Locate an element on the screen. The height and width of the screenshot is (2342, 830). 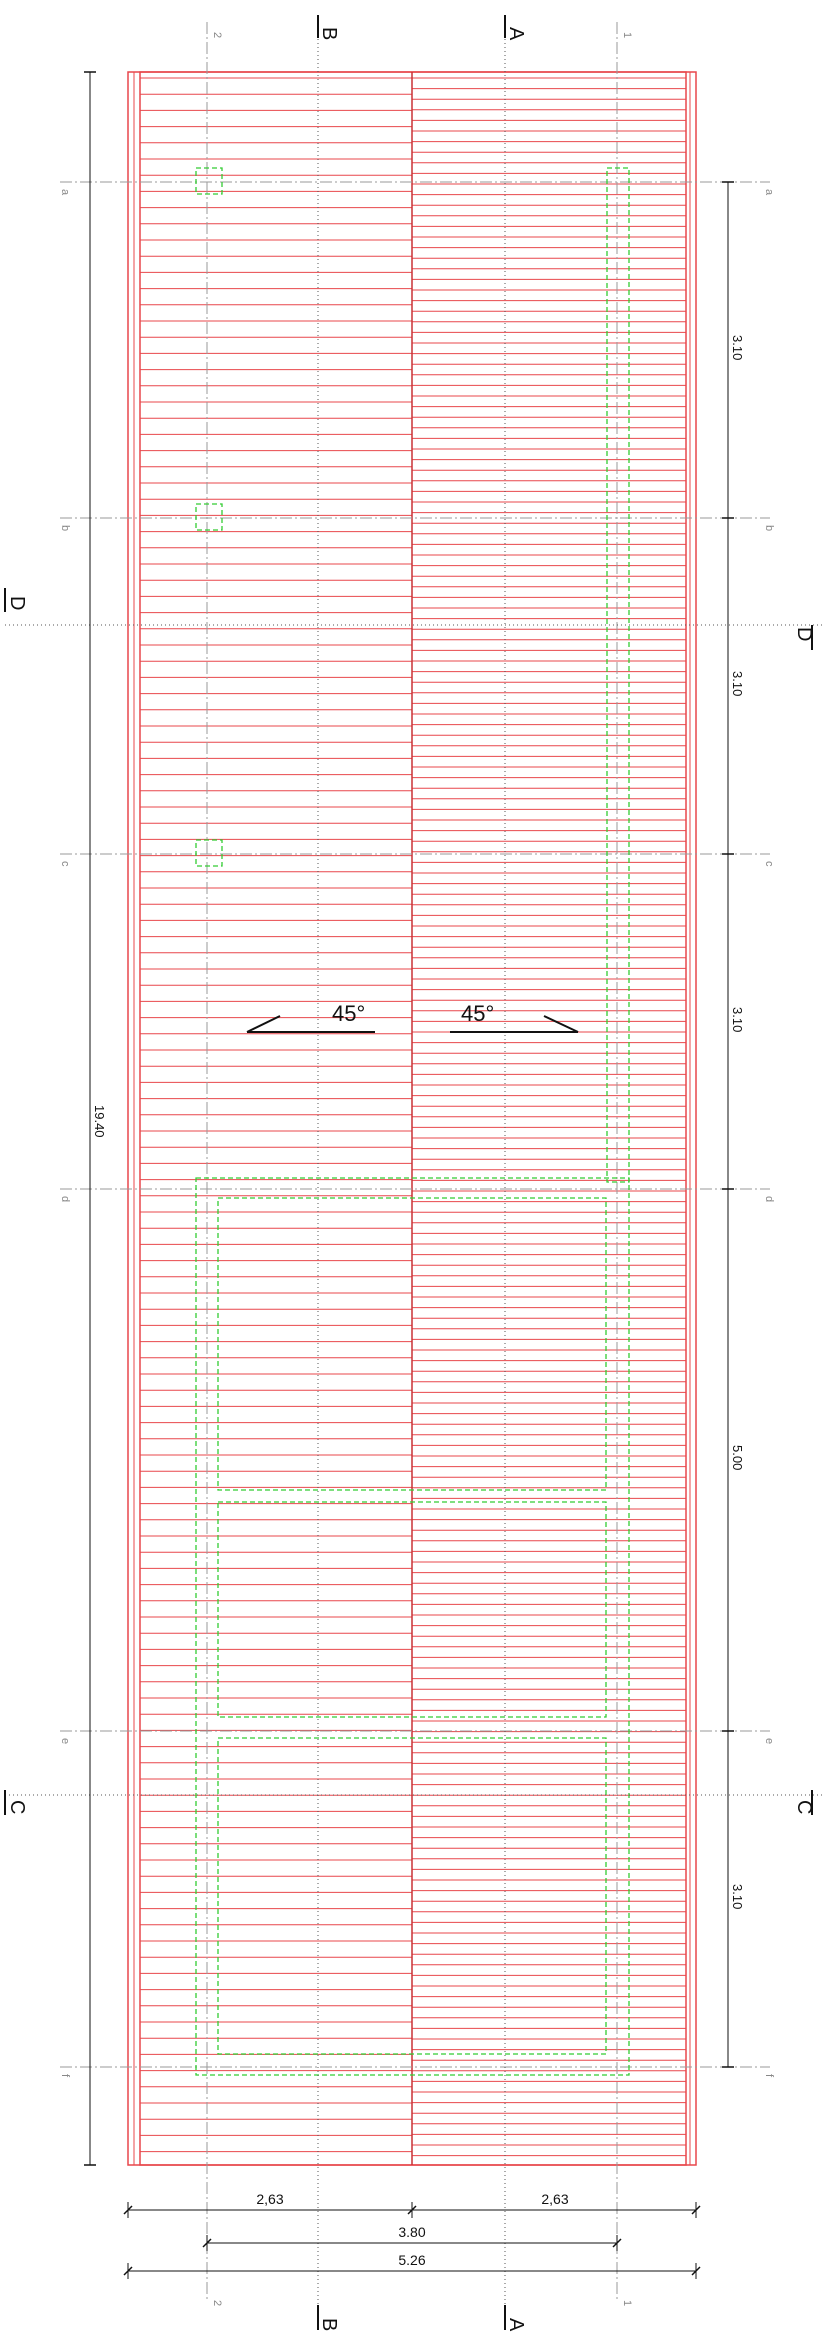
slope-right-arrow is located at coordinates (561, 1024).